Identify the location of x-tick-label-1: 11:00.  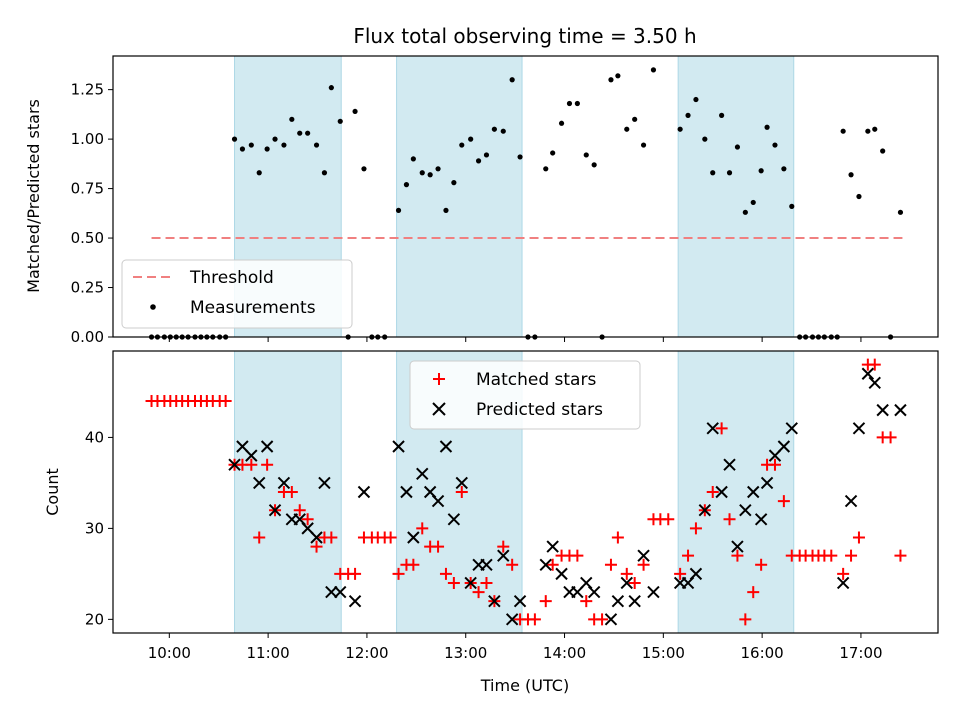
(268, 653).